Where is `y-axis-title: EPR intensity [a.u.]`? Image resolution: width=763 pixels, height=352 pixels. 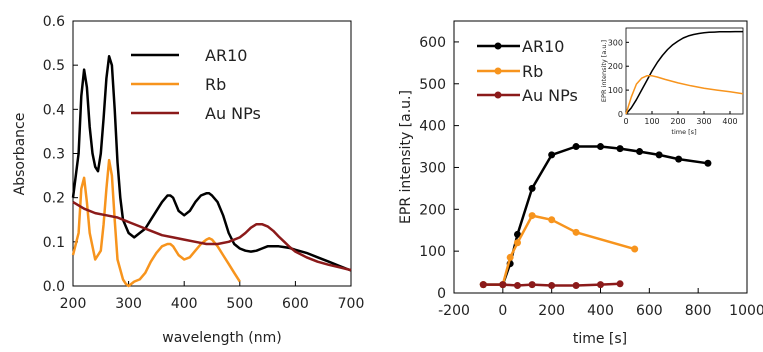 y-axis-title: EPR intensity [a.u.] is located at coordinates (406, 157).